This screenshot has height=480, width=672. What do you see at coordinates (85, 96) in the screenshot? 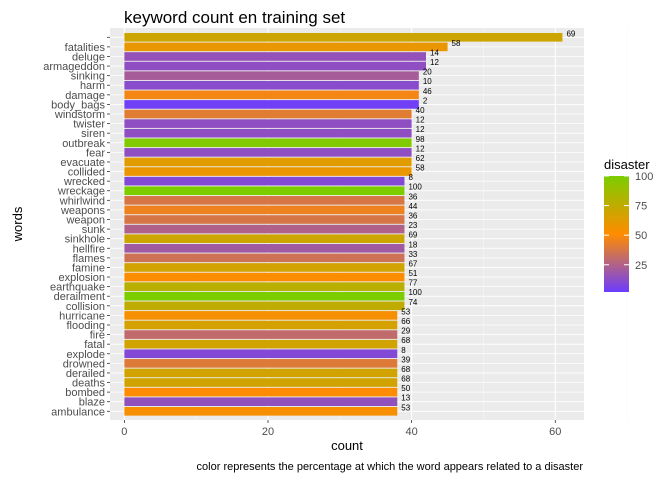
I see `y-tick-label: damage` at bounding box center [85, 96].